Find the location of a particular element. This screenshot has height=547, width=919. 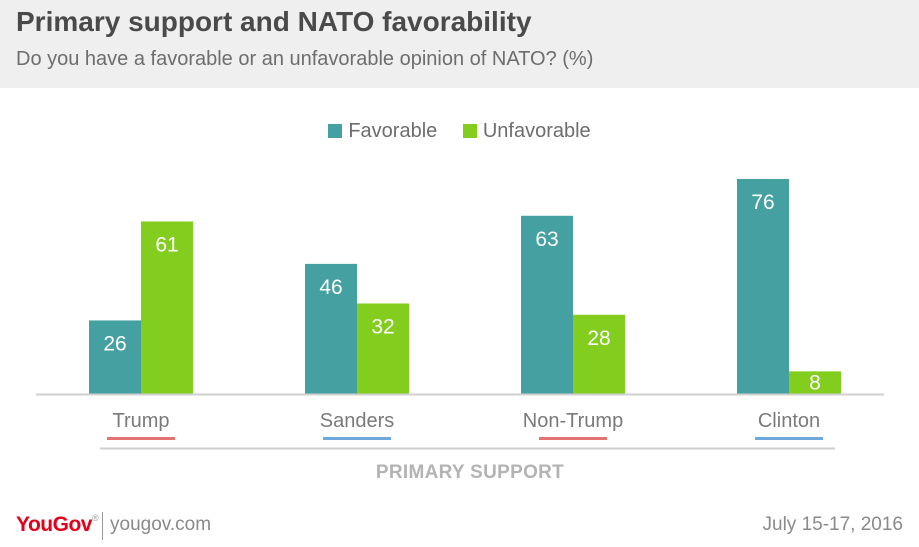

data-label-unfavorable-non-trump: 28 is located at coordinates (598, 338).